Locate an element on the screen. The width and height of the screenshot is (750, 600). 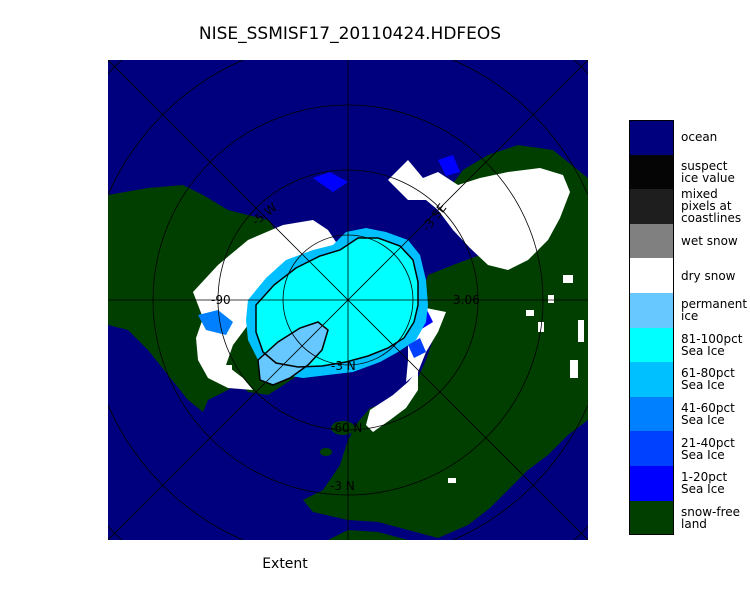
legend-entry: 21-40pct Sea Ice is located at coordinates (689, 448).